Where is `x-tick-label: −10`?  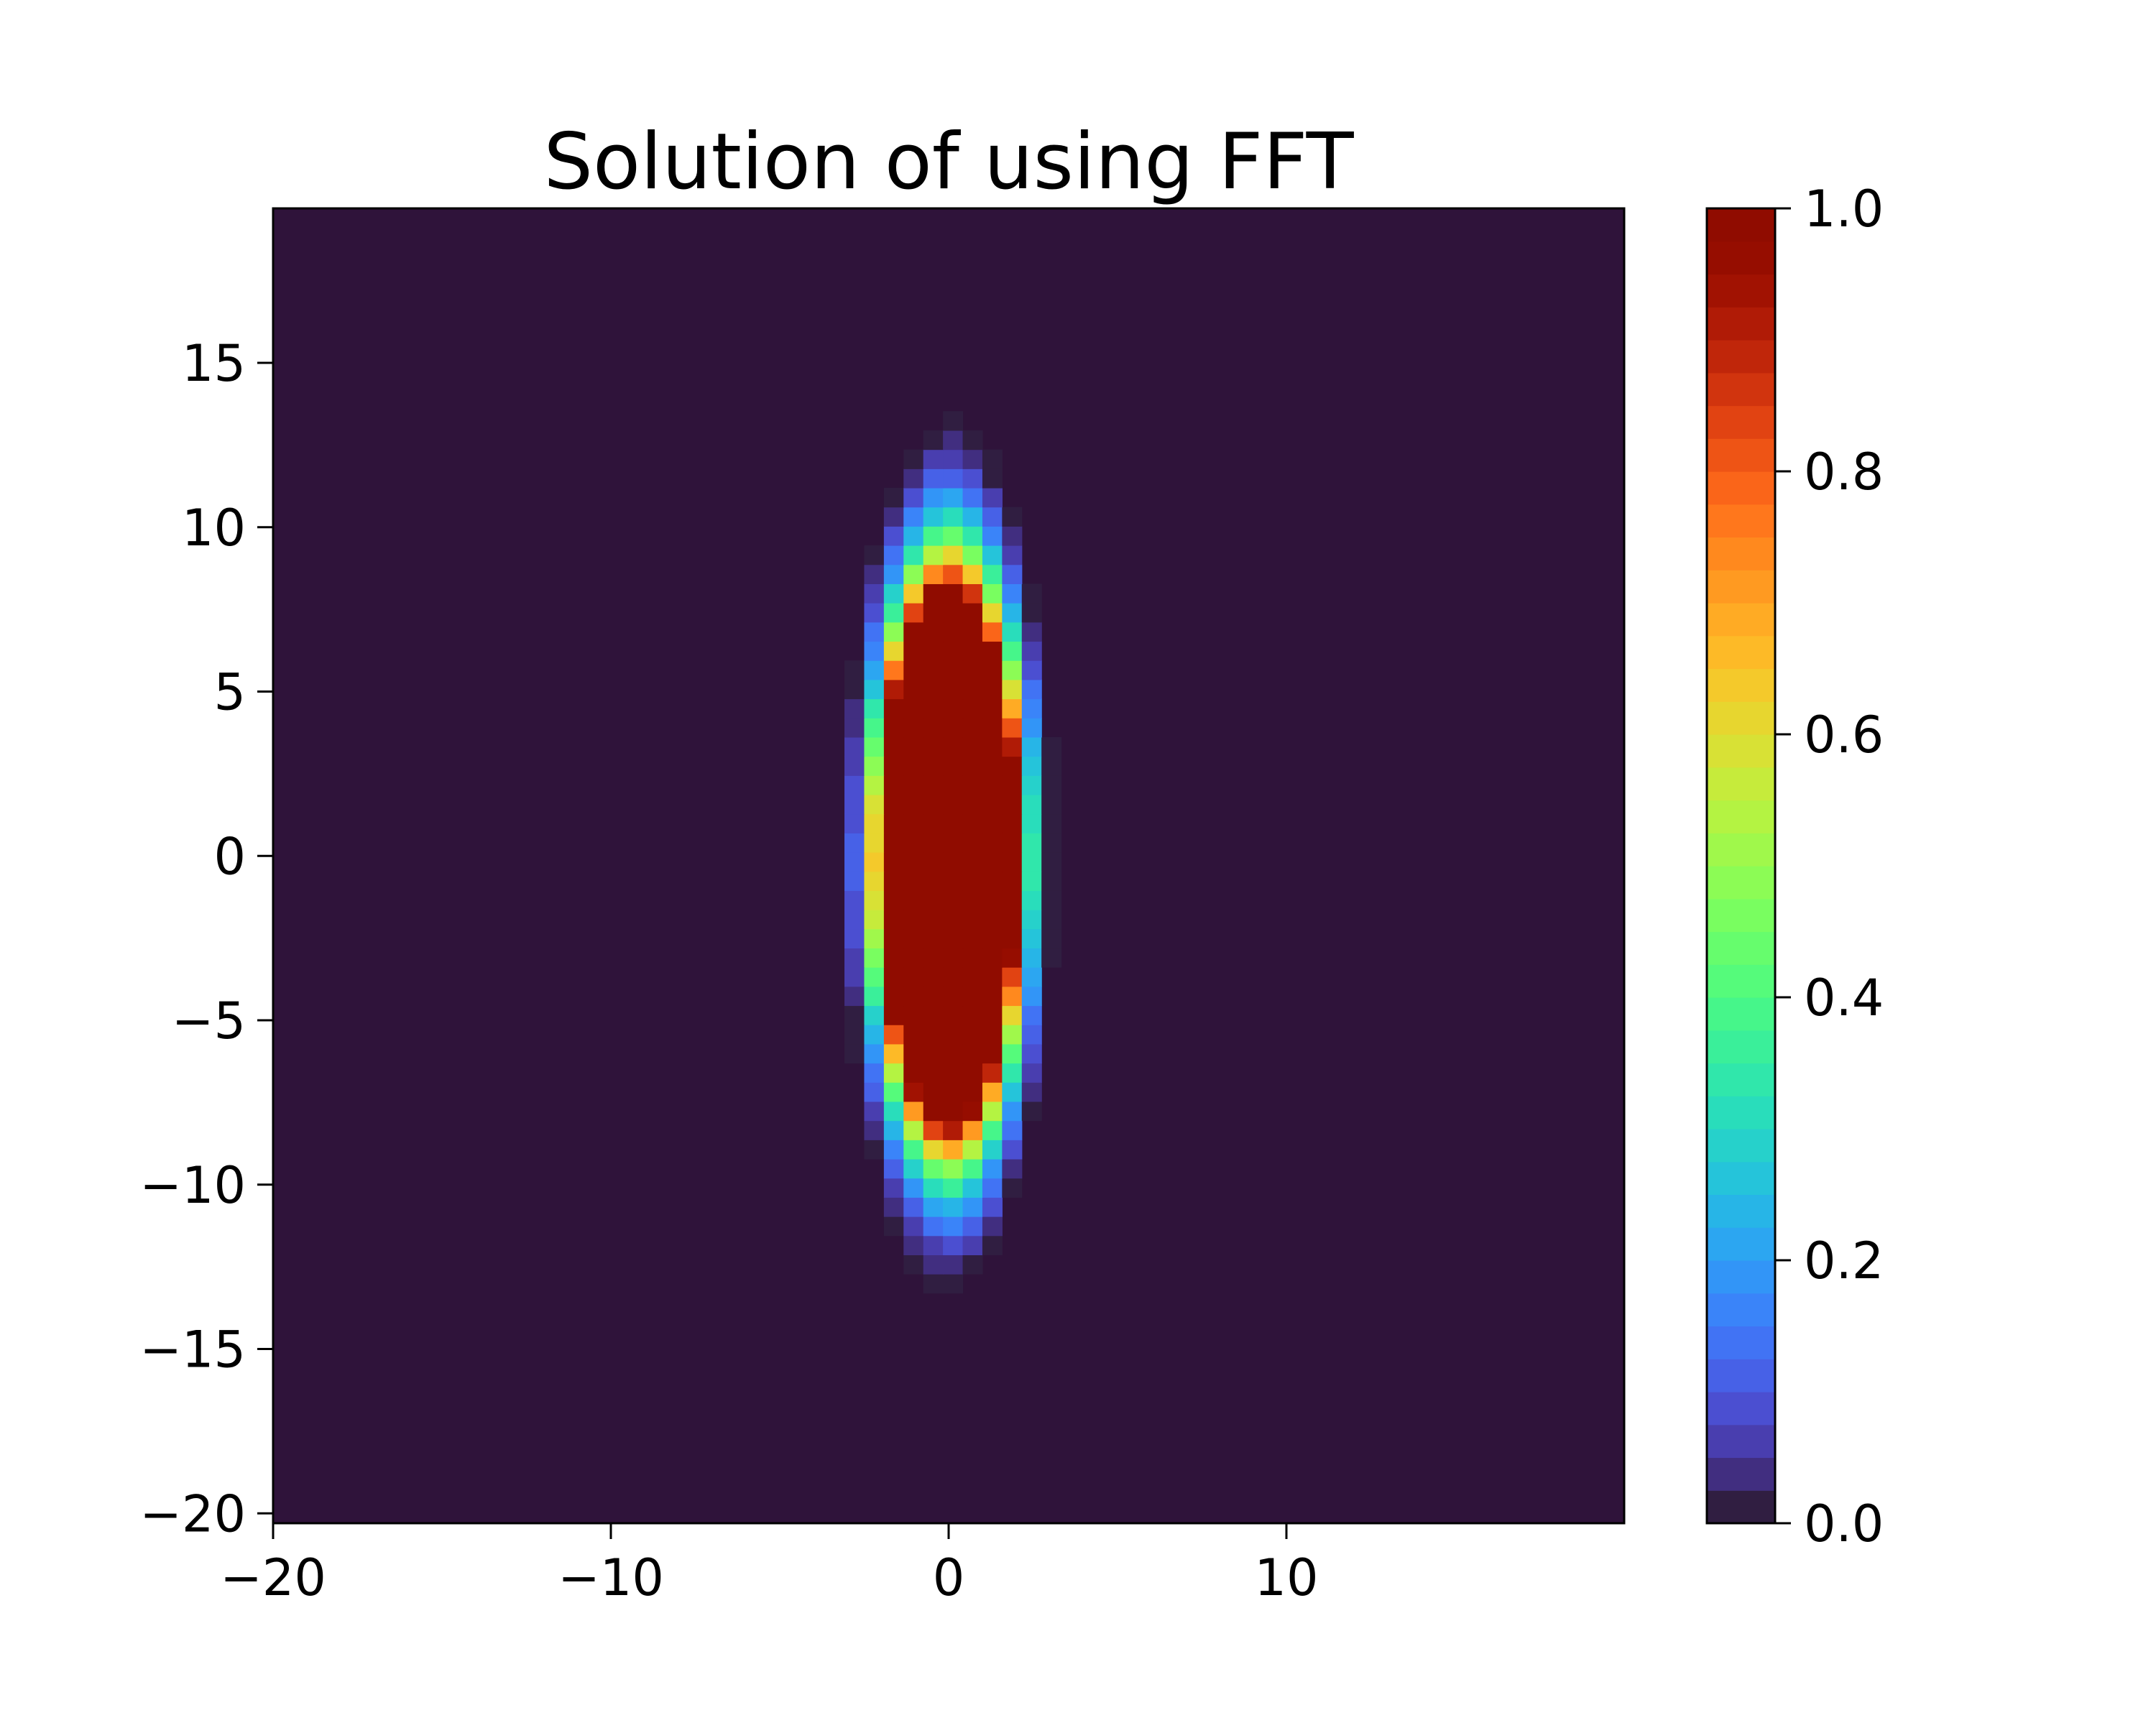 x-tick-label: −10 is located at coordinates (611, 1577).